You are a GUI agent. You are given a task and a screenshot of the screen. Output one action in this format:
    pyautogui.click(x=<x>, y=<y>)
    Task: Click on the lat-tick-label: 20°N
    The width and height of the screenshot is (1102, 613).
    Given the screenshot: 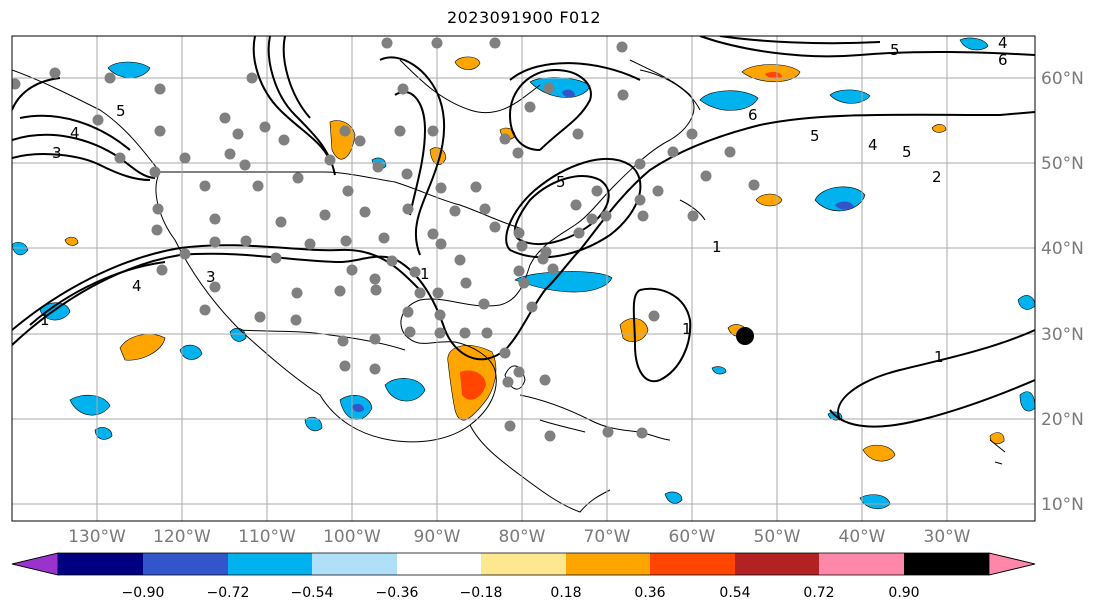 What is the action you would take?
    pyautogui.click(x=1062, y=420)
    